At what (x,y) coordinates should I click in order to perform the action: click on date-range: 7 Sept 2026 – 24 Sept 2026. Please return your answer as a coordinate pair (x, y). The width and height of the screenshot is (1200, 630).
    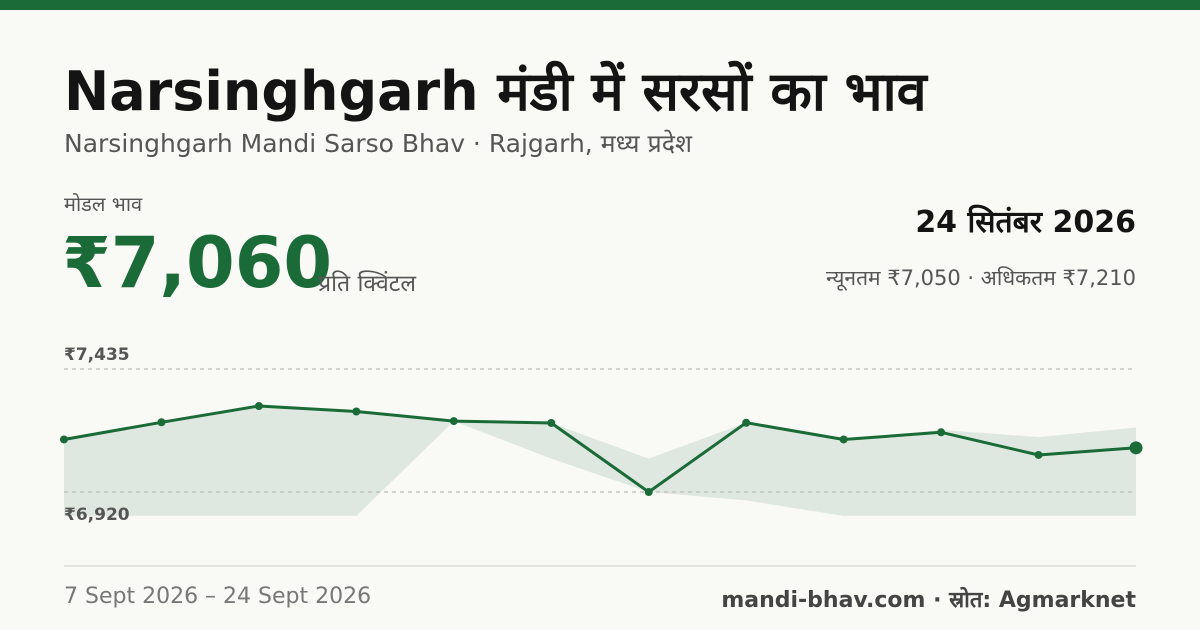
    Looking at the image, I should click on (218, 596).